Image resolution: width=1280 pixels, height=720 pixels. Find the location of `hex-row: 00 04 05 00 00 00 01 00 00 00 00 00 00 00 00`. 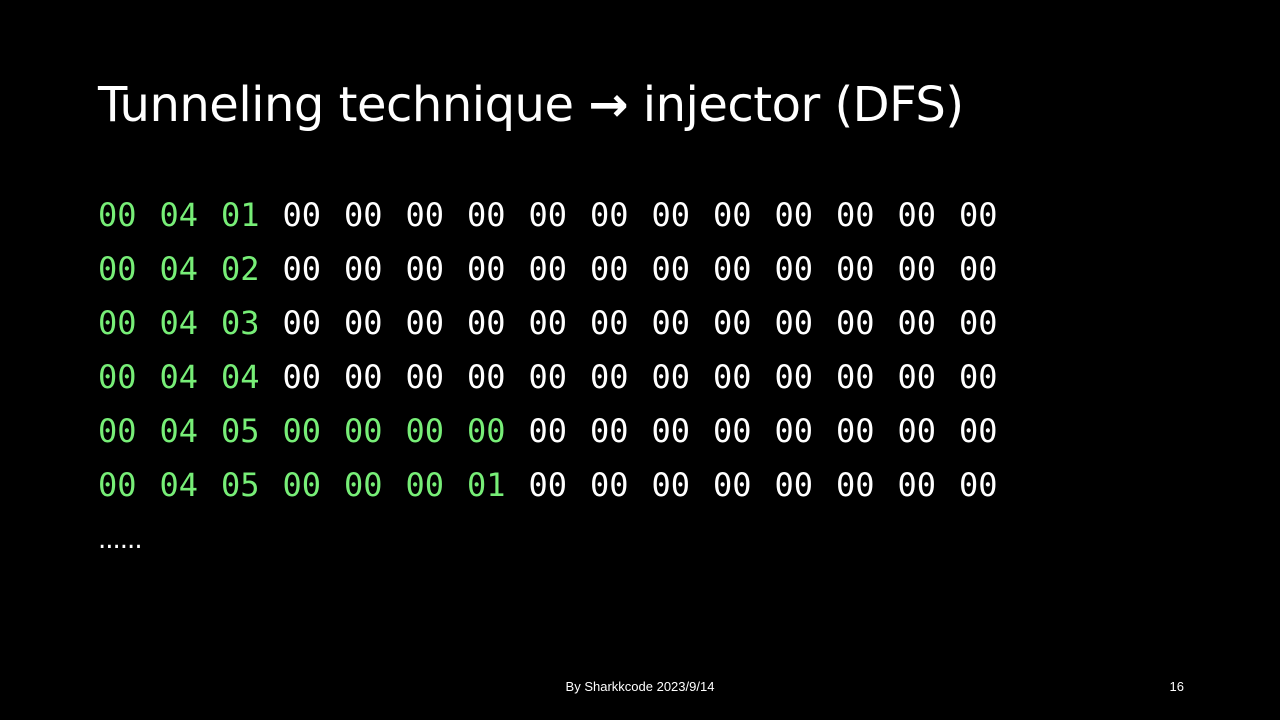

hex-row: 00 04 05 00 00 00 01 00 00 00 00 00 00 00 00 is located at coordinates (559, 485).